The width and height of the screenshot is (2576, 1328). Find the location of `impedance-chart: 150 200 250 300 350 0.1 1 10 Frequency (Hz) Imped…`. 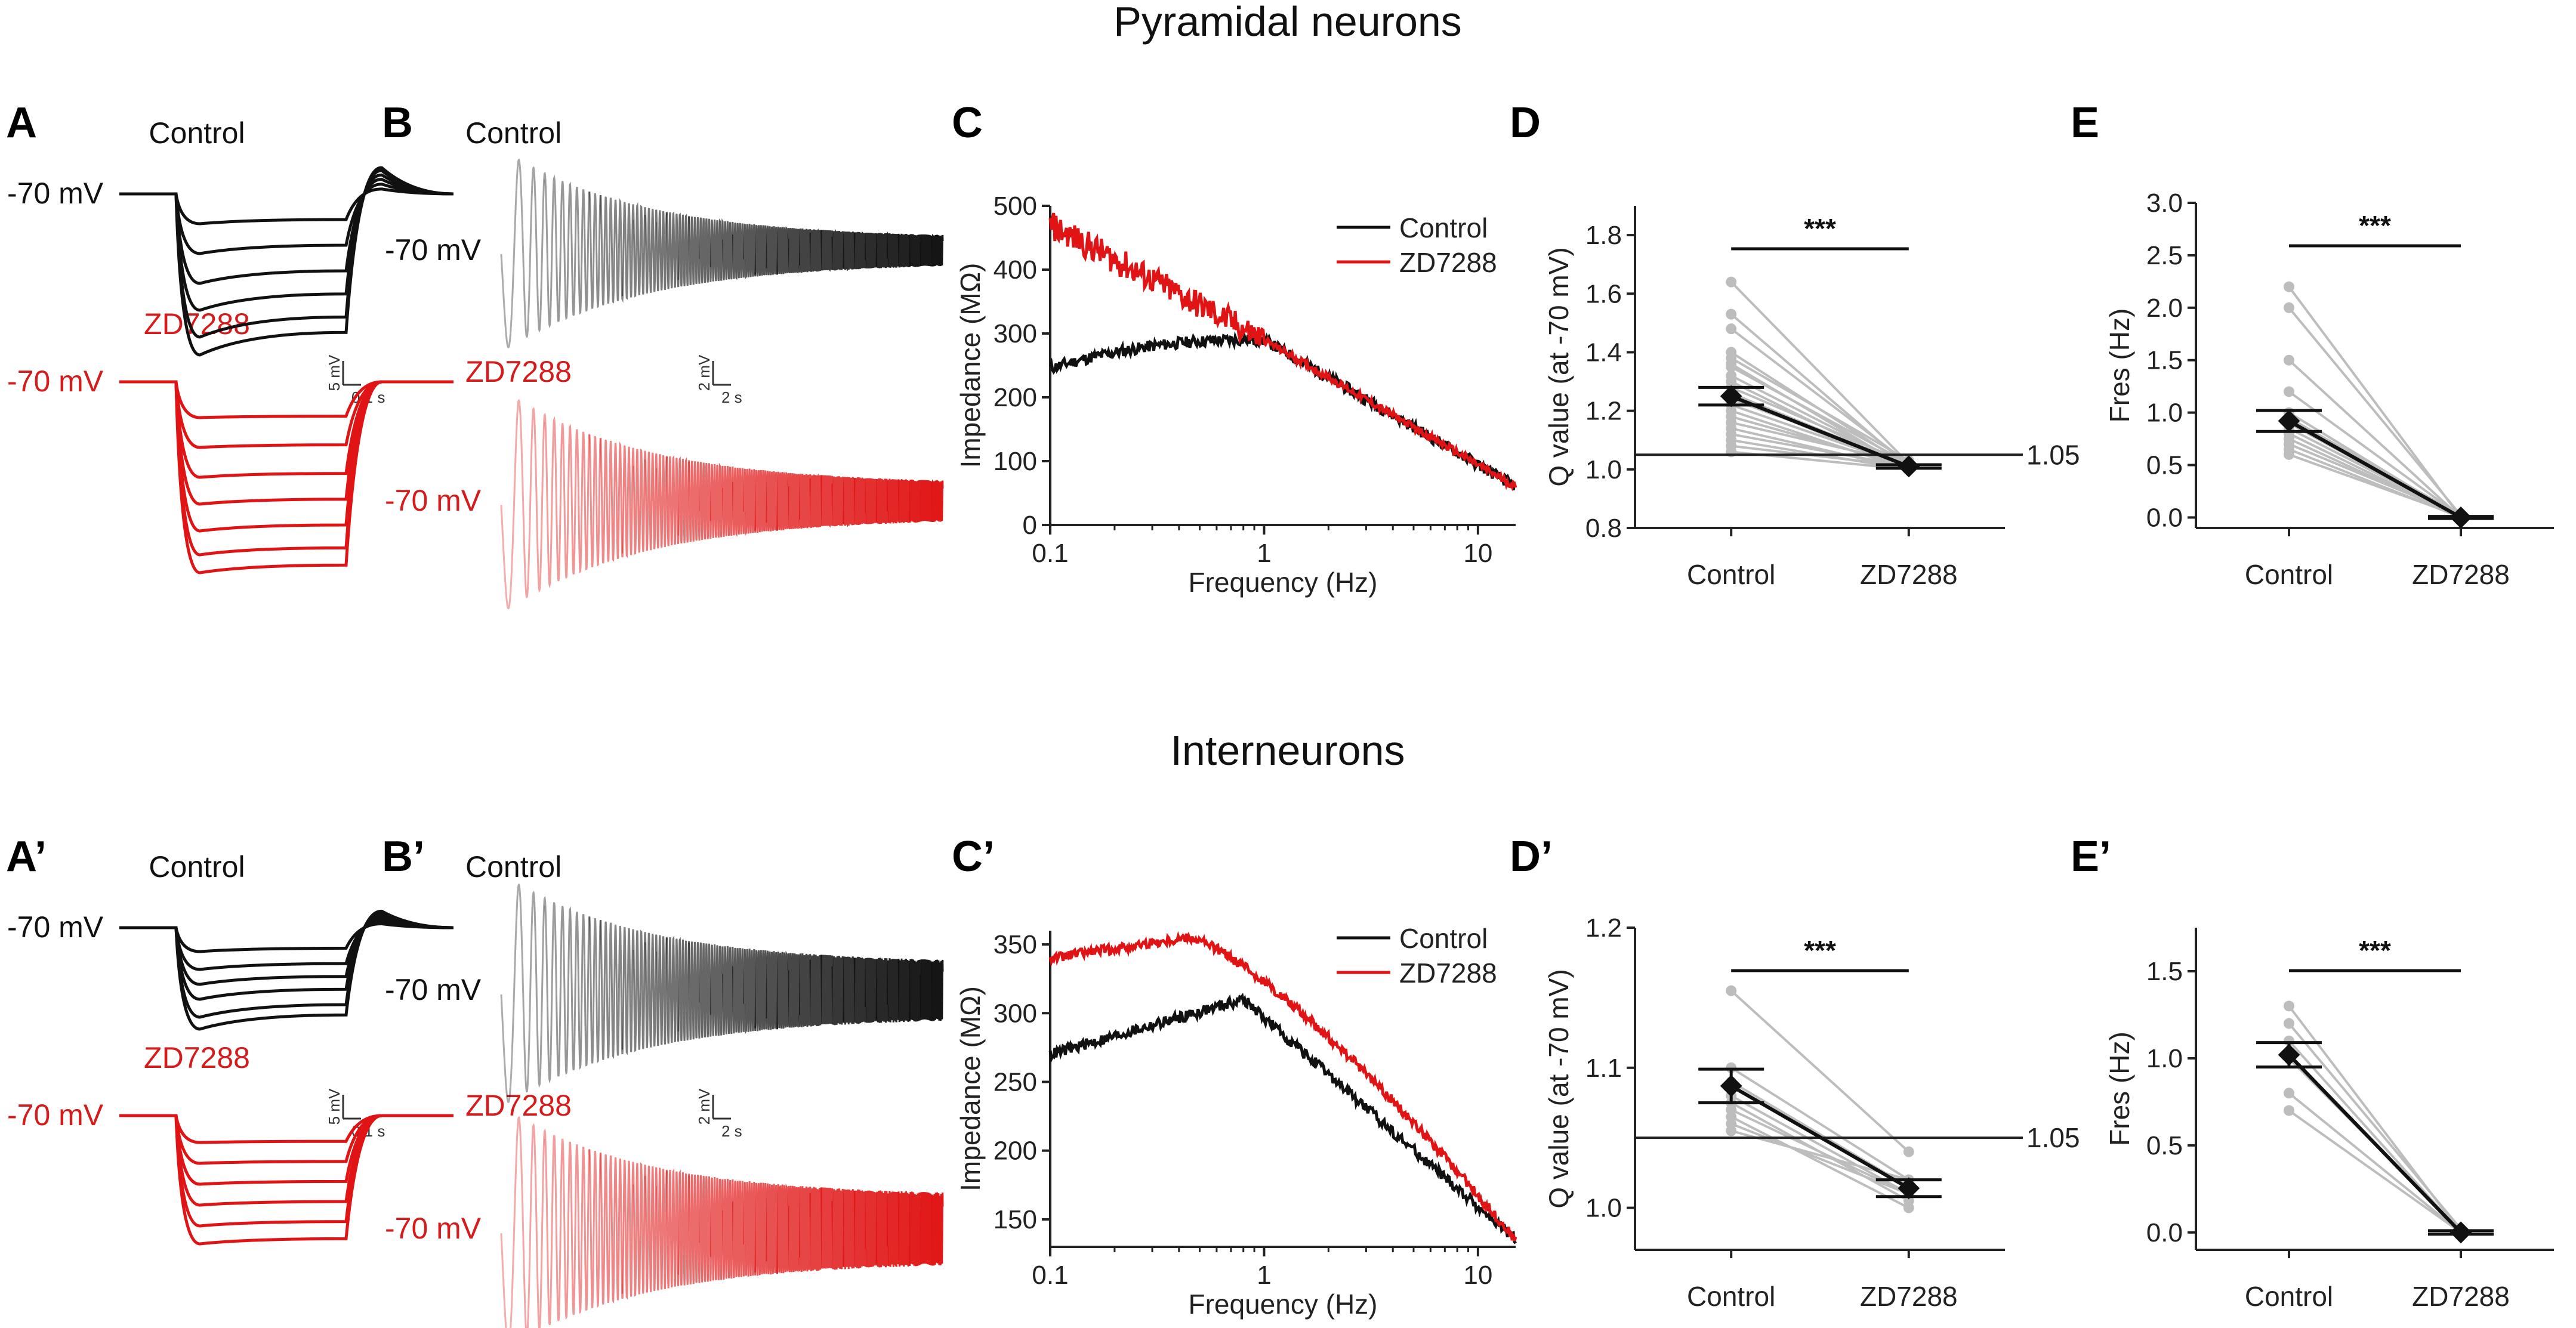

impedance-chart: 150 200 250 300 350 0.1 1 10 Frequency (Hz) Imped… is located at coordinates (1236, 1121).